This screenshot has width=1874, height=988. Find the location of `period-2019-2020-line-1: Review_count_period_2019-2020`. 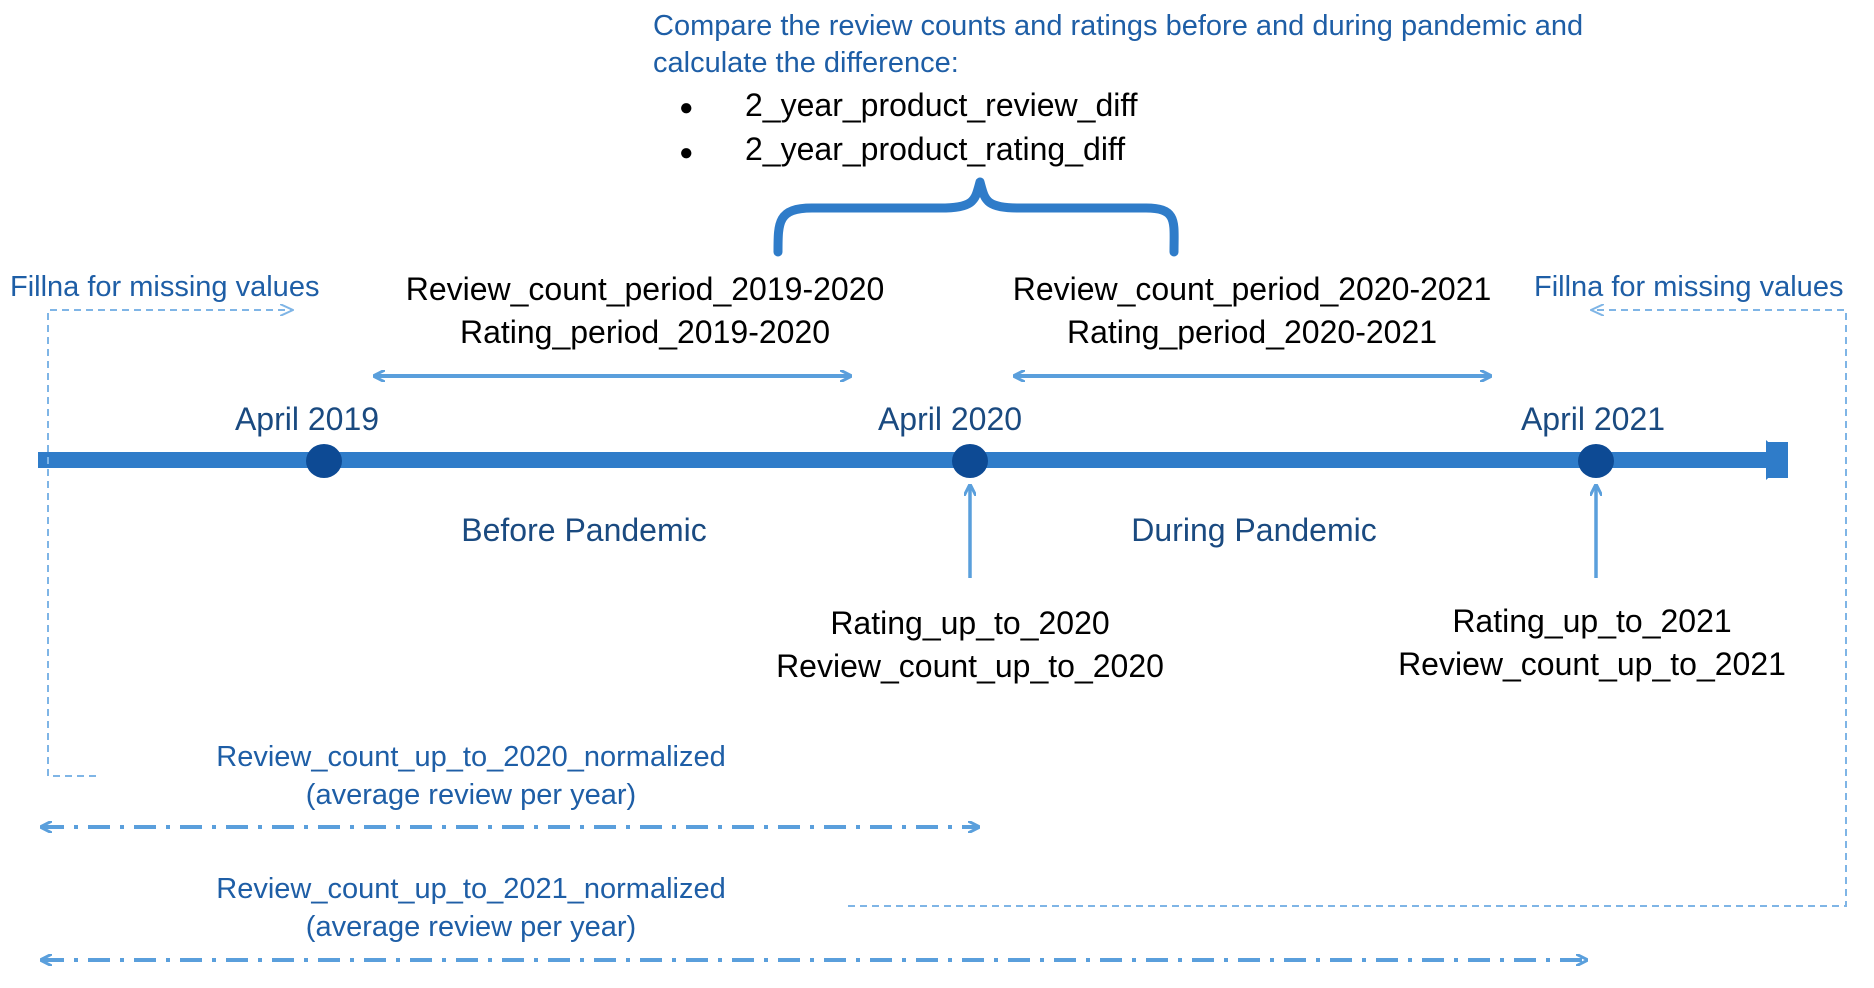

period-2019-2020-line-1: Review_count_period_2019-2020 is located at coordinates (645, 289).